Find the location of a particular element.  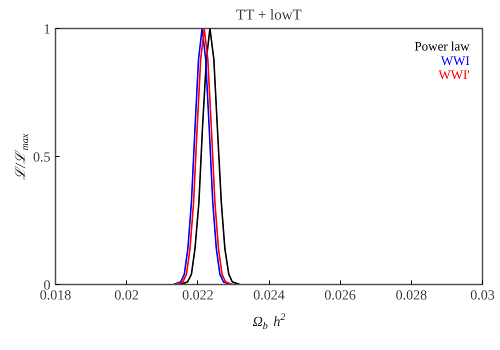

x-tick-label: 0.028 is located at coordinates (412, 296).